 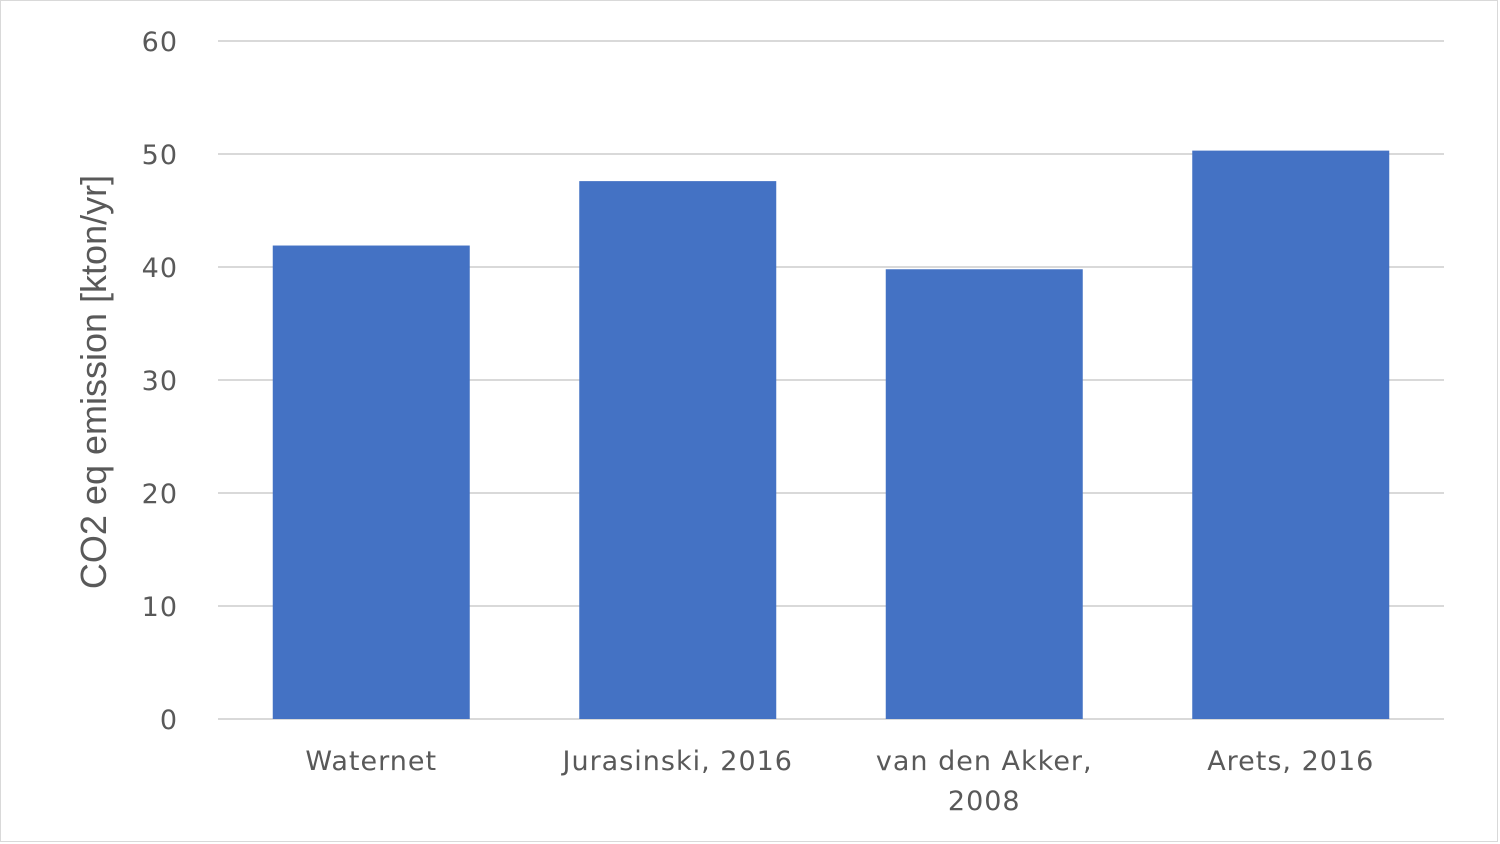 I want to click on y-tick-60: 60, so click(x=160, y=42).